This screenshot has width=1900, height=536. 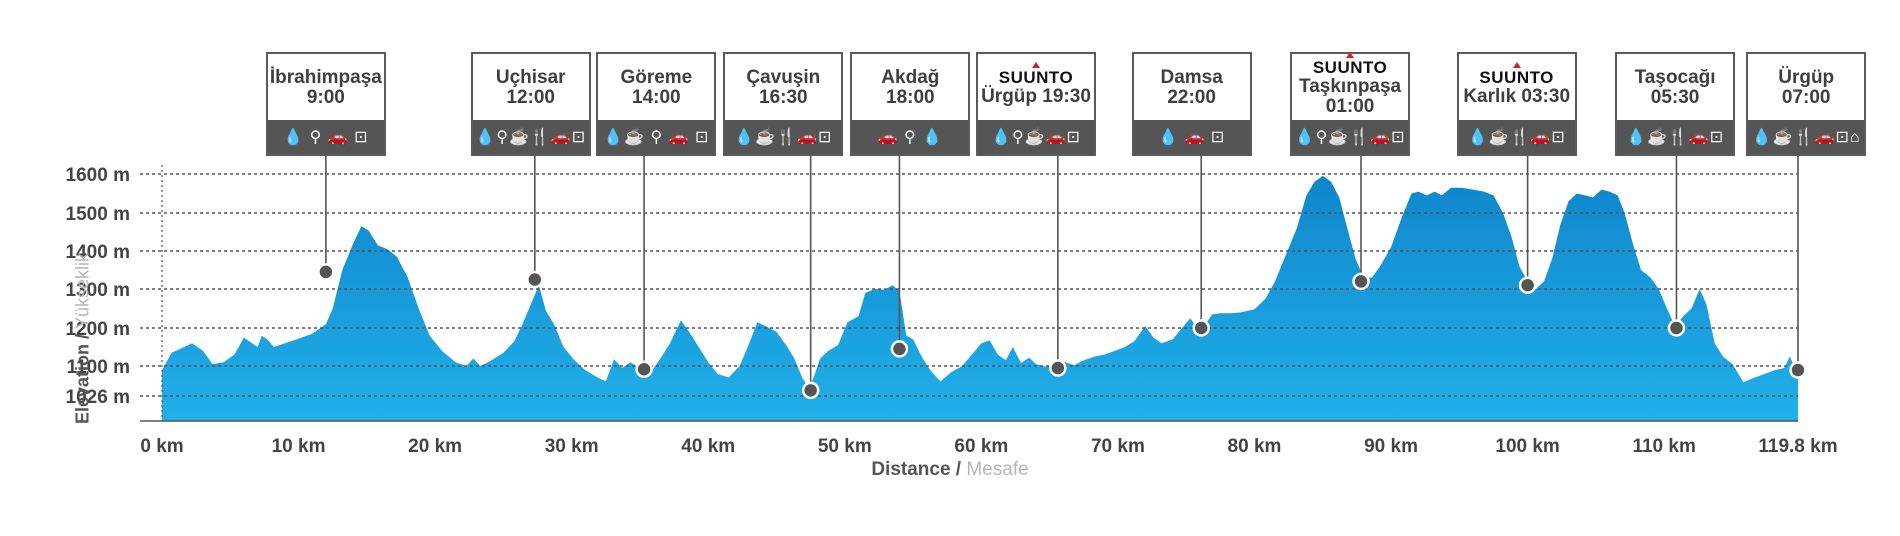 I want to click on y-tick-label: 1600 m, so click(x=98, y=175).